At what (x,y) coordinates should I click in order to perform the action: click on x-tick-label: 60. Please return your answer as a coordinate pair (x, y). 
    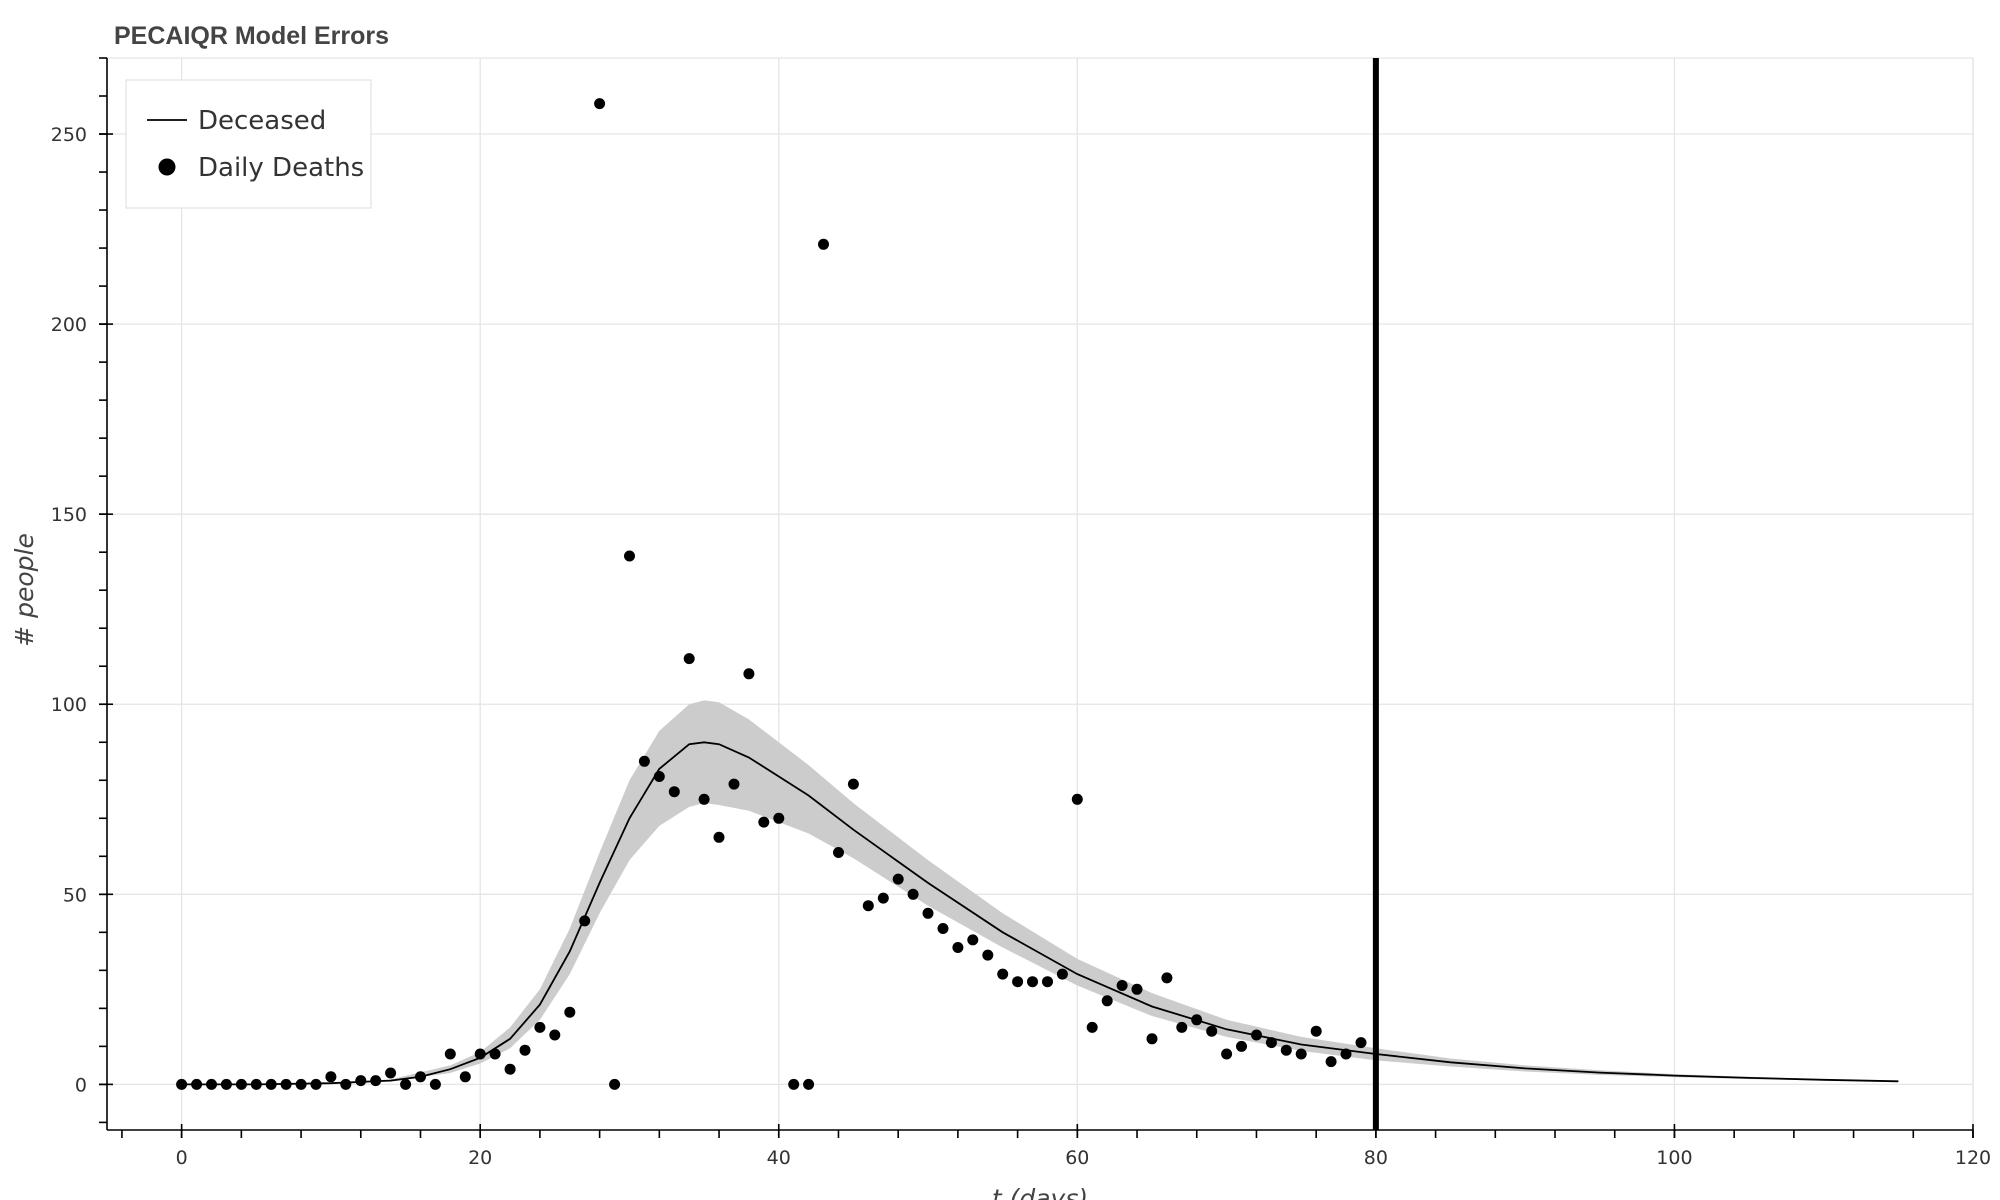
    Looking at the image, I should click on (1077, 1158).